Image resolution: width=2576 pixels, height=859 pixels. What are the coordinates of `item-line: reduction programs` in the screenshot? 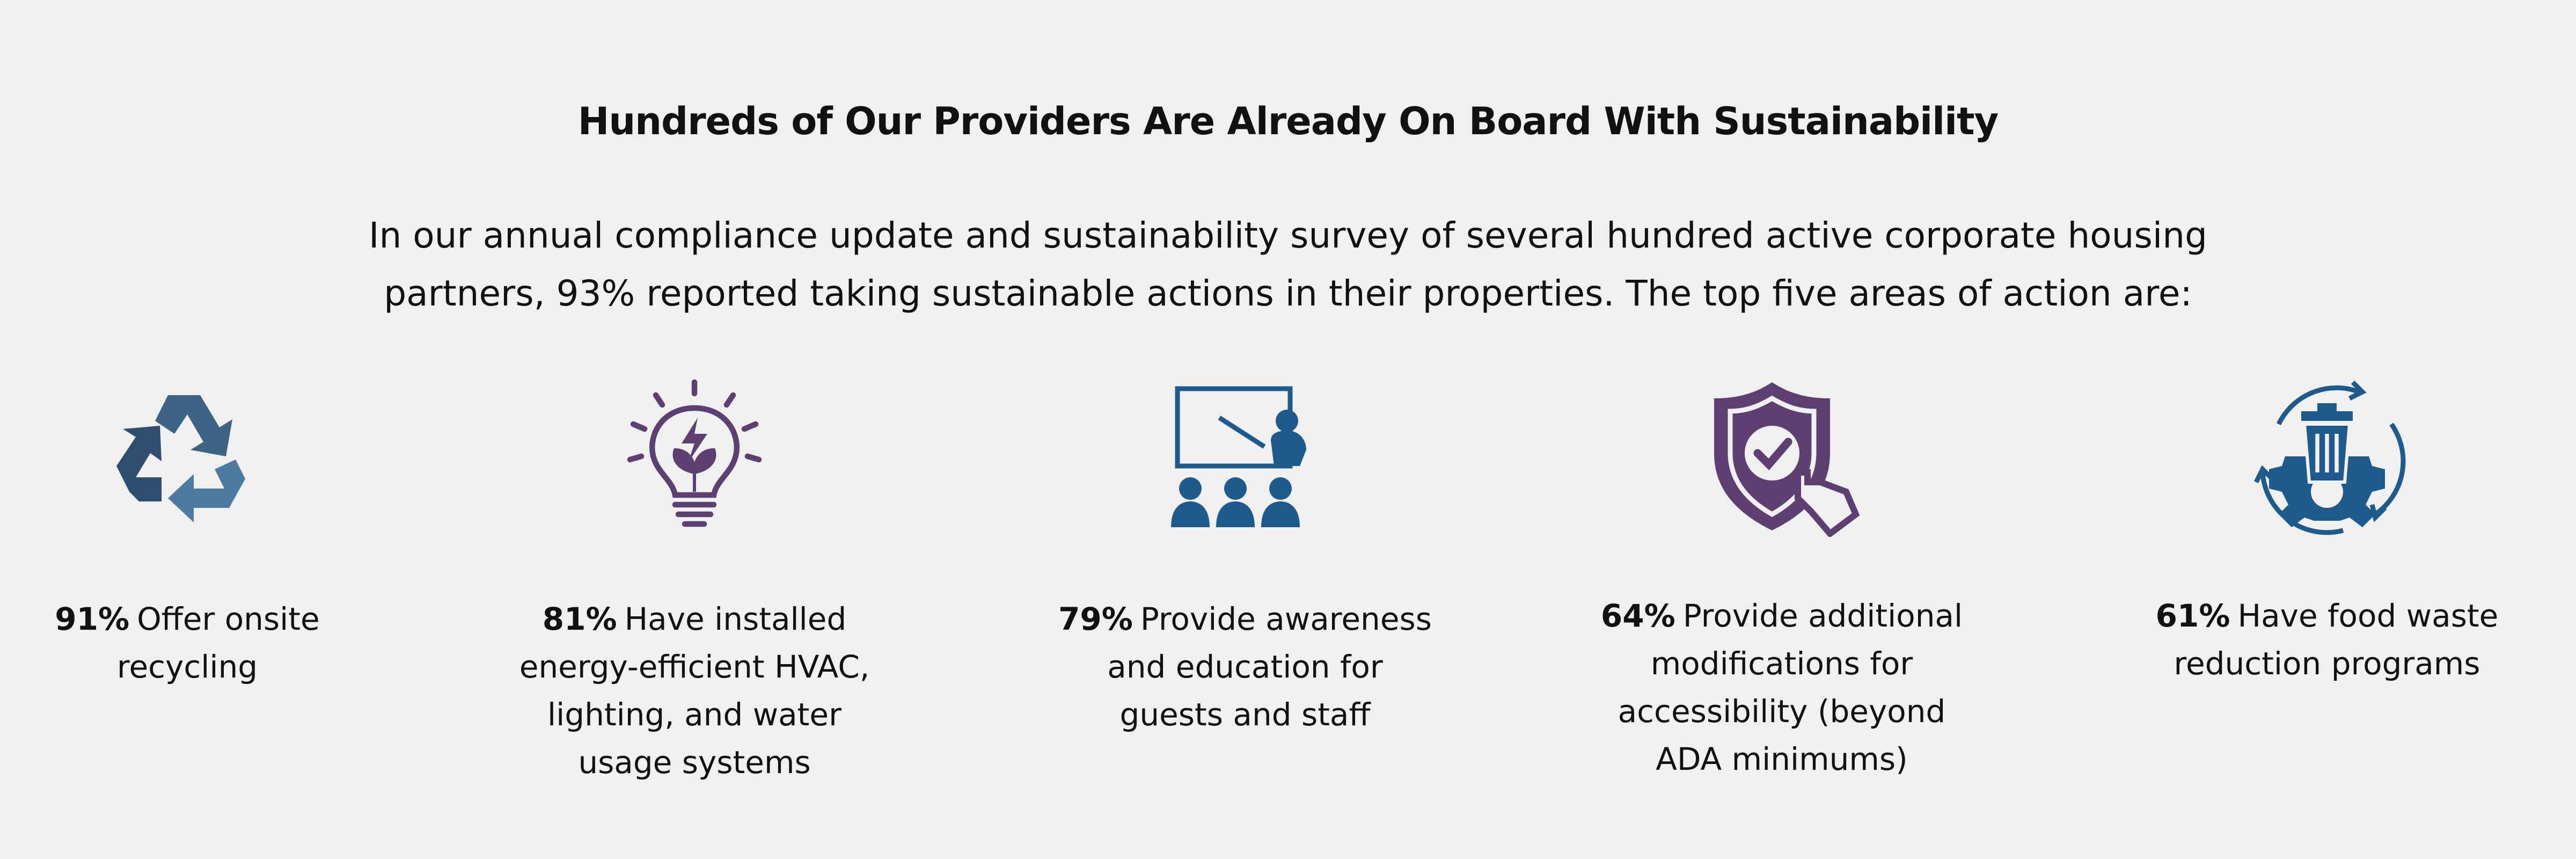 It's located at (2322, 664).